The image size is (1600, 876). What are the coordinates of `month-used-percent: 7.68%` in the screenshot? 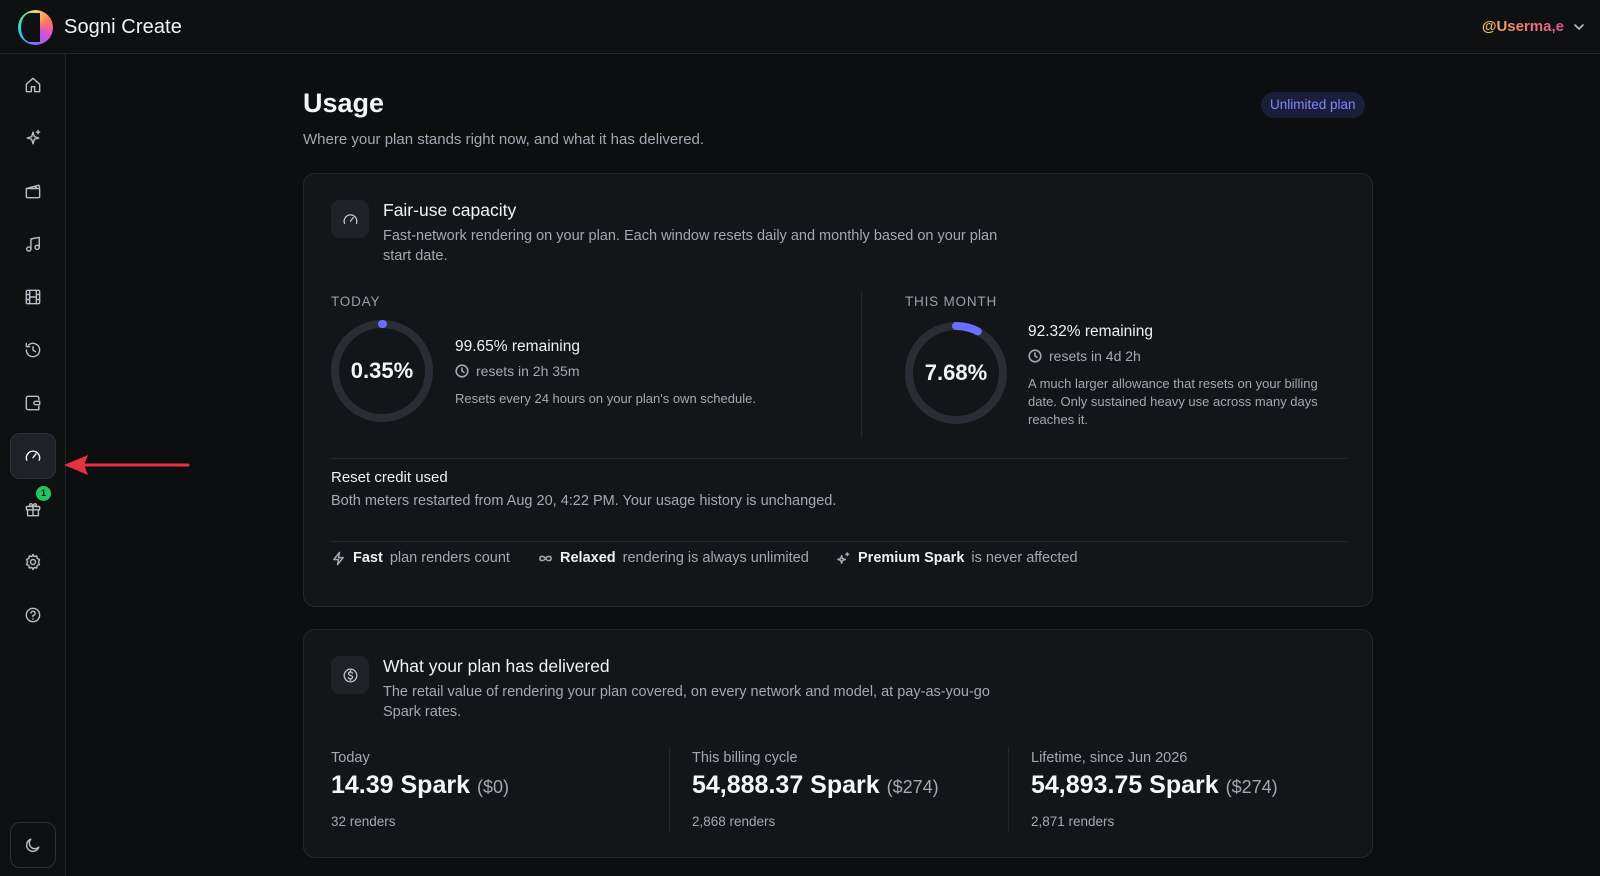 It's located at (956, 372).